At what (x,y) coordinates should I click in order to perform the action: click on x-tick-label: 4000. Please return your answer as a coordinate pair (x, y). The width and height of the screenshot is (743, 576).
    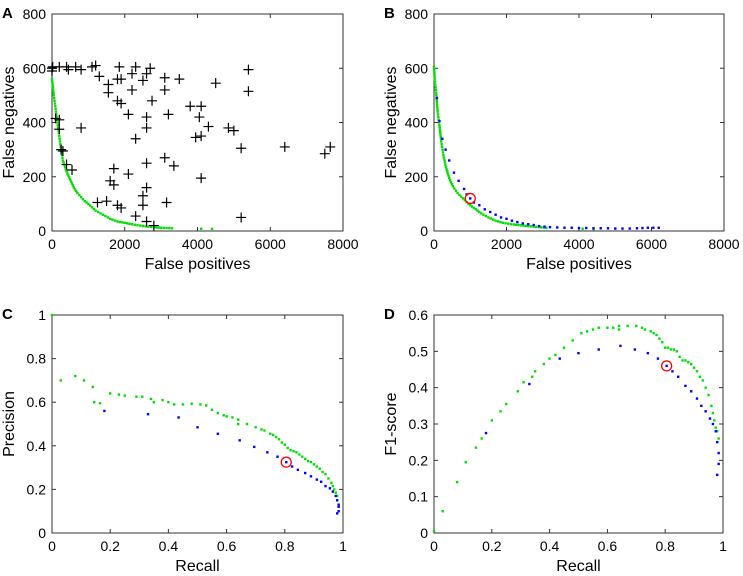
    Looking at the image, I should click on (197, 244).